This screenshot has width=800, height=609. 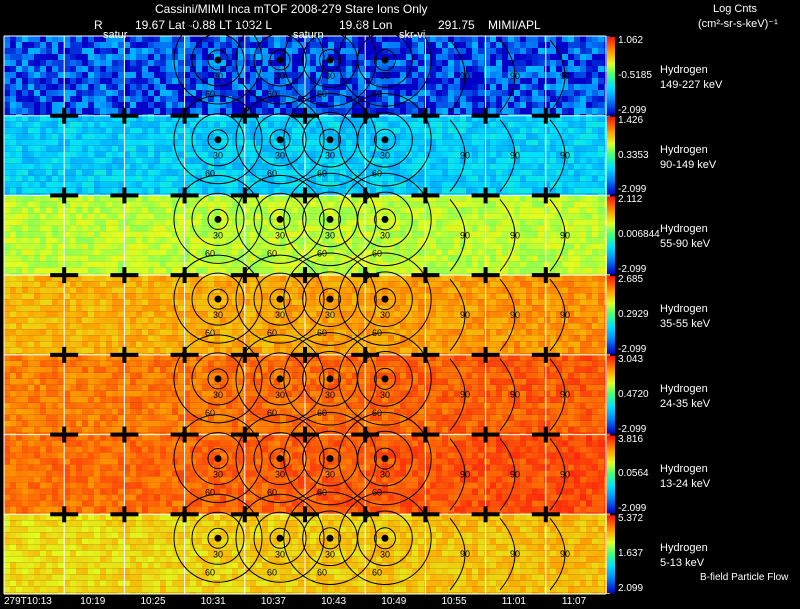 I want to click on colorbar-max-label: 2.685, so click(x=631, y=280).